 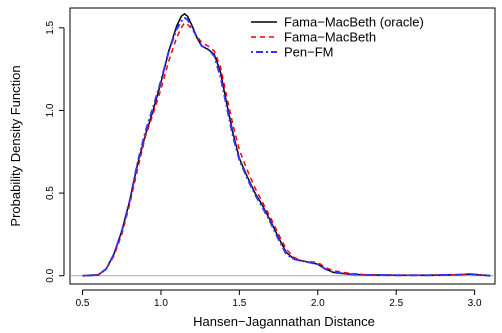 What do you see at coordinates (55, 151) in the screenshot?
I see `y-axis: 0.0 0.5 1.0 1.5` at bounding box center [55, 151].